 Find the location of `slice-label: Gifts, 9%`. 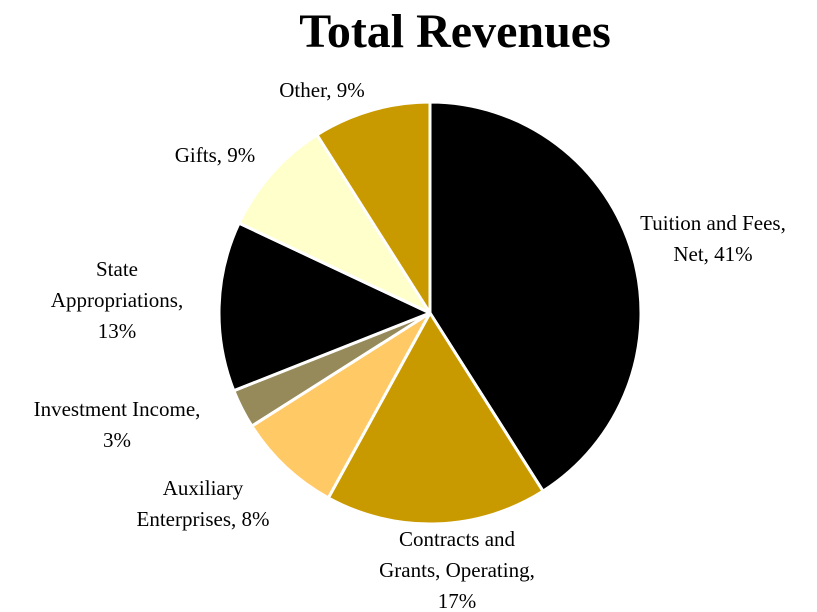

slice-label: Gifts, 9% is located at coordinates (215, 155).